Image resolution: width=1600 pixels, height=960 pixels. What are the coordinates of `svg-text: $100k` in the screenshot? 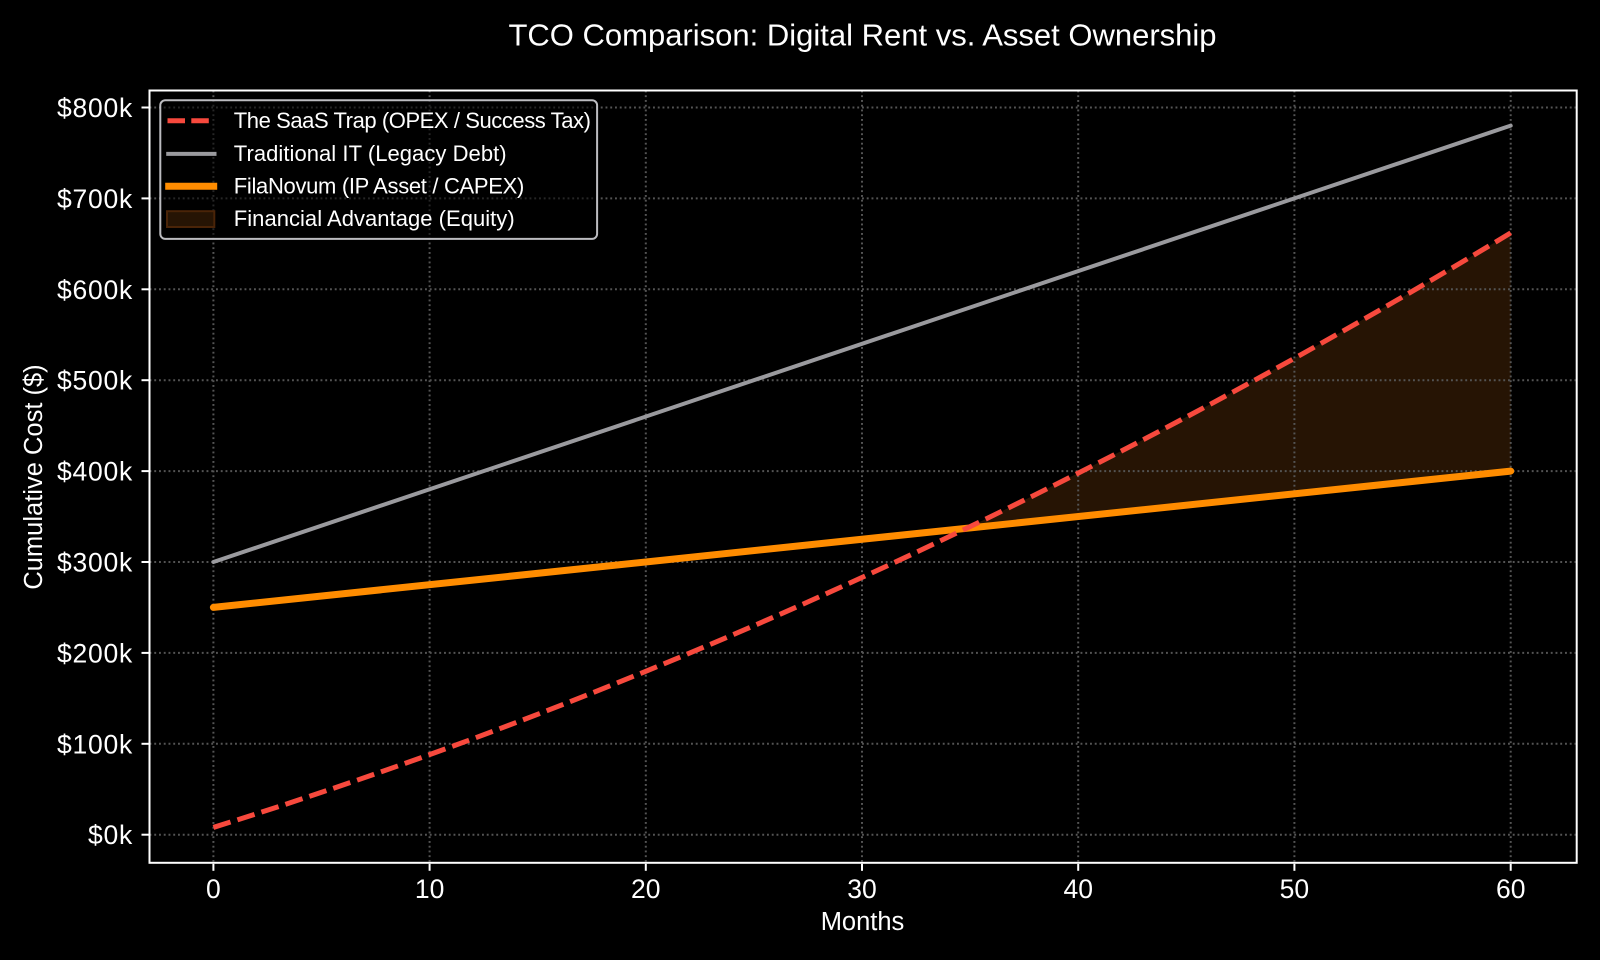 It's located at (95, 744).